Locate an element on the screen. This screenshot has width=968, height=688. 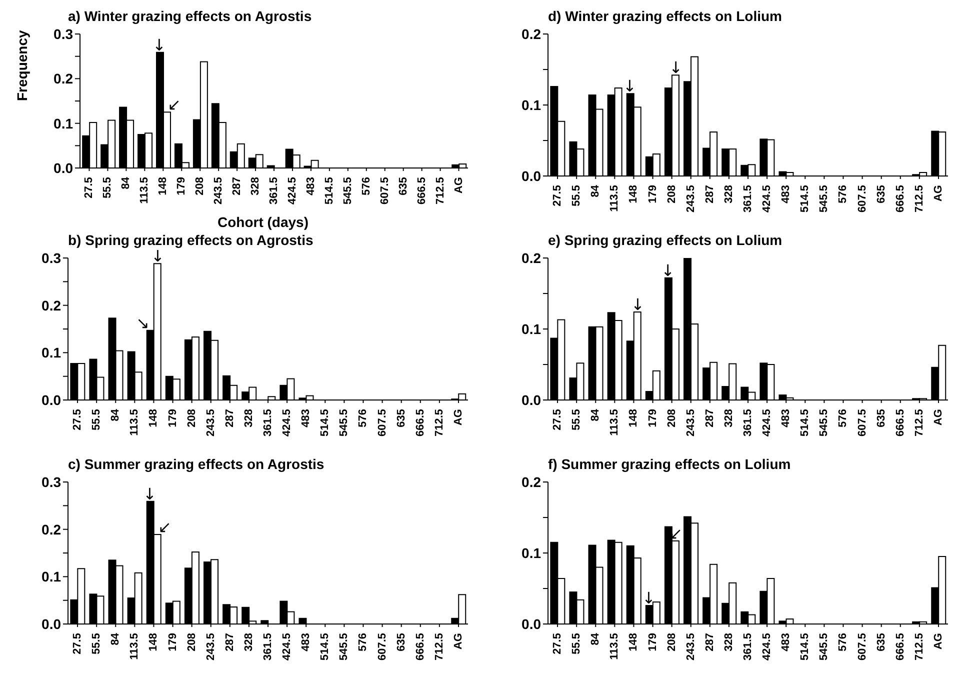
x-axis-title: Cohort (days) is located at coordinates (263, 223).